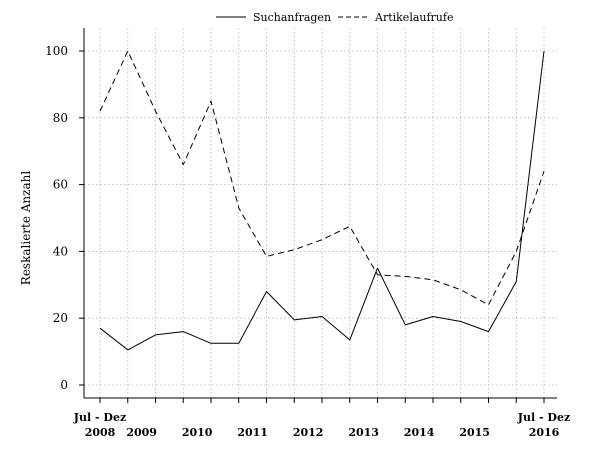 The width and height of the screenshot is (600, 450). Describe the element at coordinates (308, 432) in the screenshot. I see `x-tick-label-year: 2012` at that location.